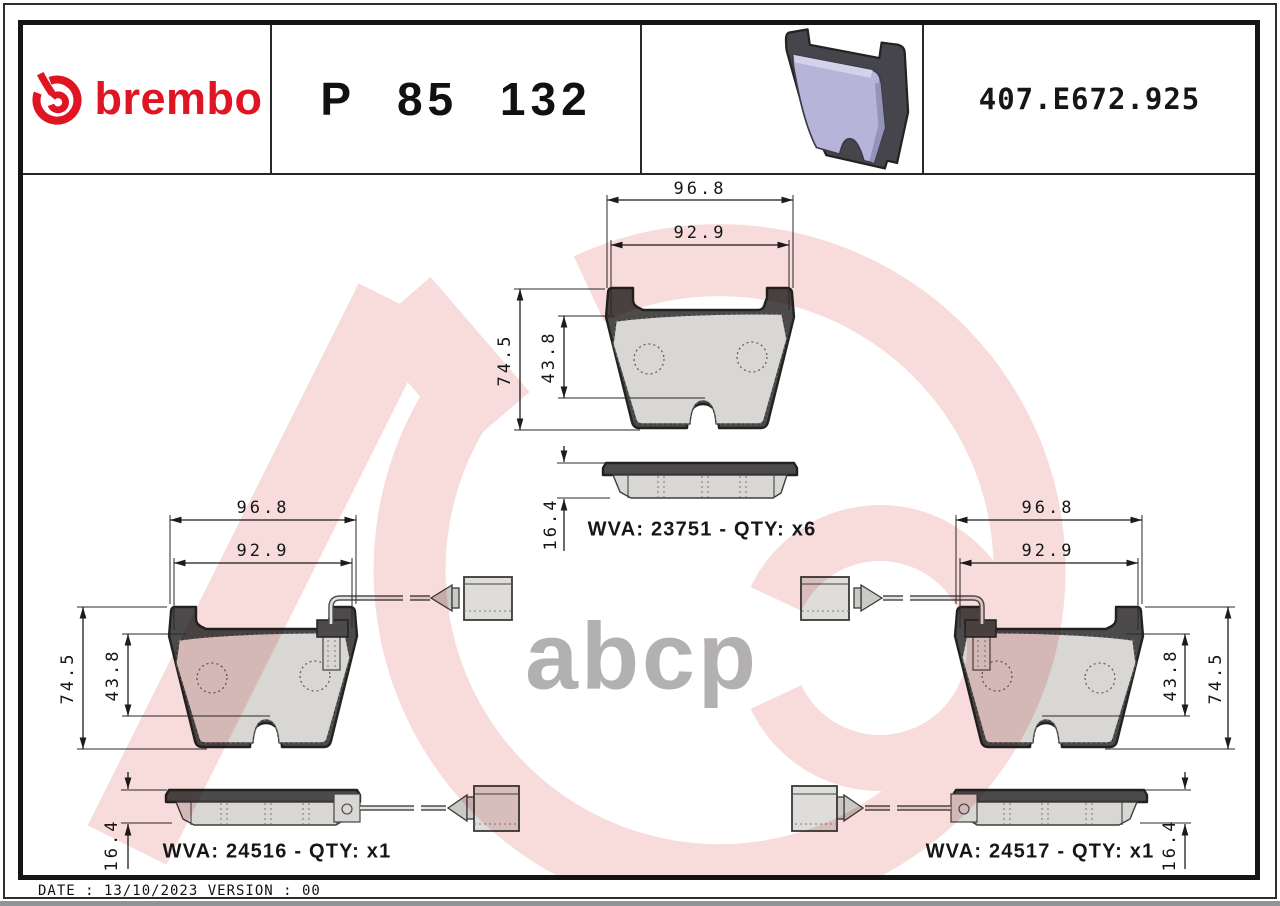 The image size is (1280, 906). Describe the element at coordinates (113, 675) in the screenshot. I see `dim-pad-height-left: 43.8` at that location.